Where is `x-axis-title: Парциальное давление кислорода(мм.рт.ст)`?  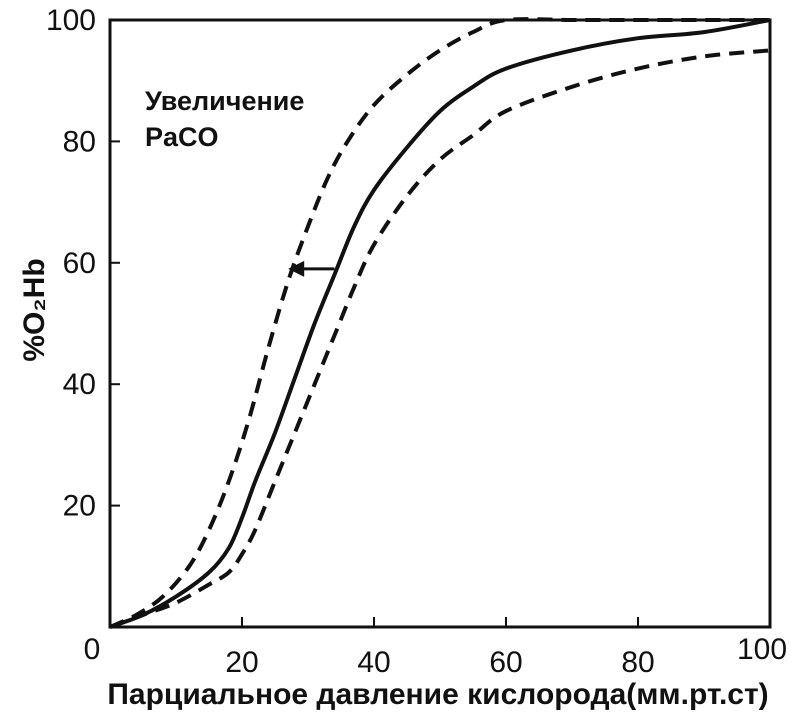 x-axis-title: Парциальное давление кислорода(мм.рт.ст) is located at coordinates (437, 694).